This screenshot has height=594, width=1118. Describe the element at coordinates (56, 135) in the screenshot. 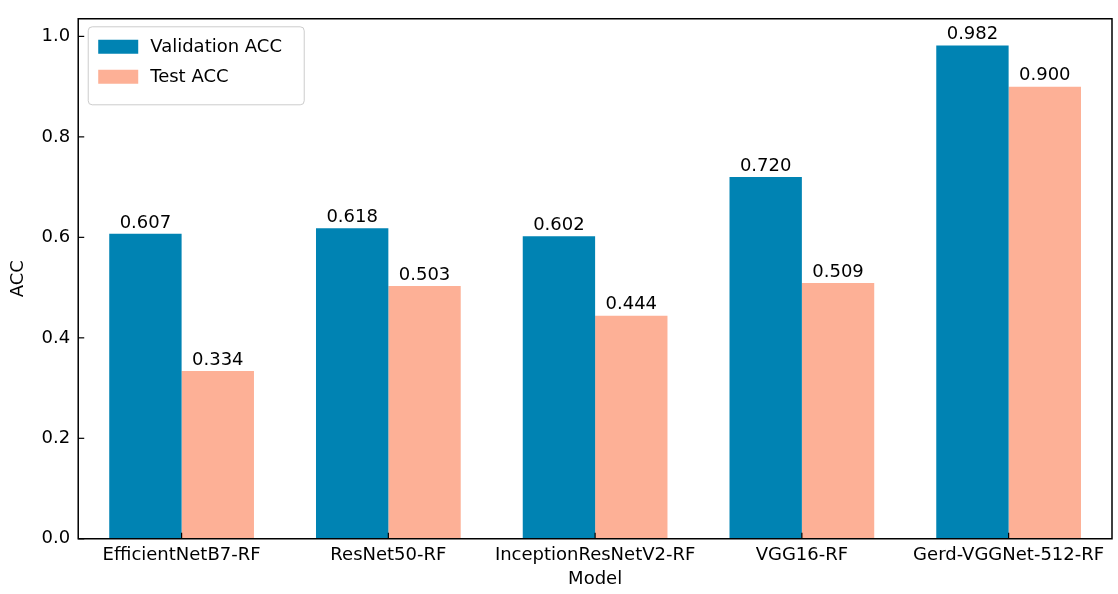

I see `y-tick-label: 0.8` at that location.